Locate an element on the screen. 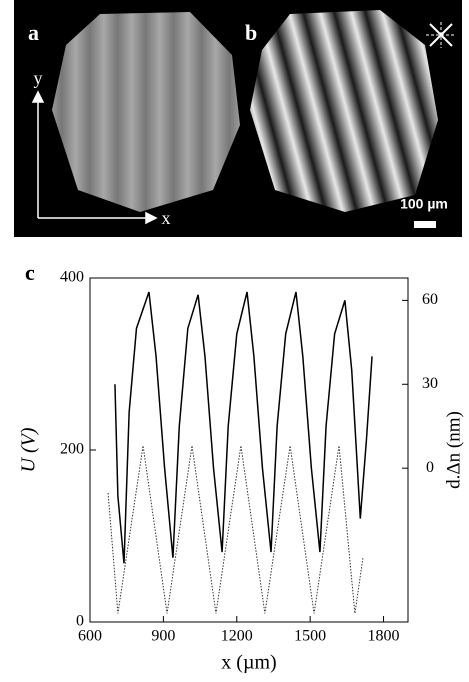  y-tick-label: 200 is located at coordinates (72, 449).